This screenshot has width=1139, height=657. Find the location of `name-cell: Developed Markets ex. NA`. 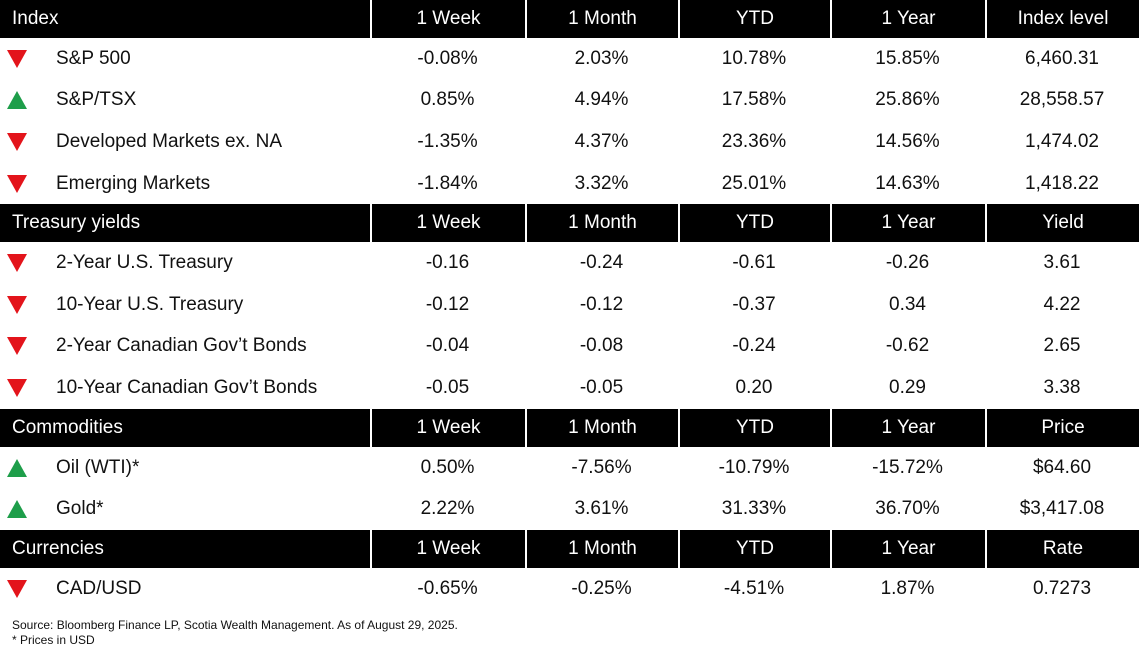

name-cell: Developed Markets ex. NA is located at coordinates (185, 142).